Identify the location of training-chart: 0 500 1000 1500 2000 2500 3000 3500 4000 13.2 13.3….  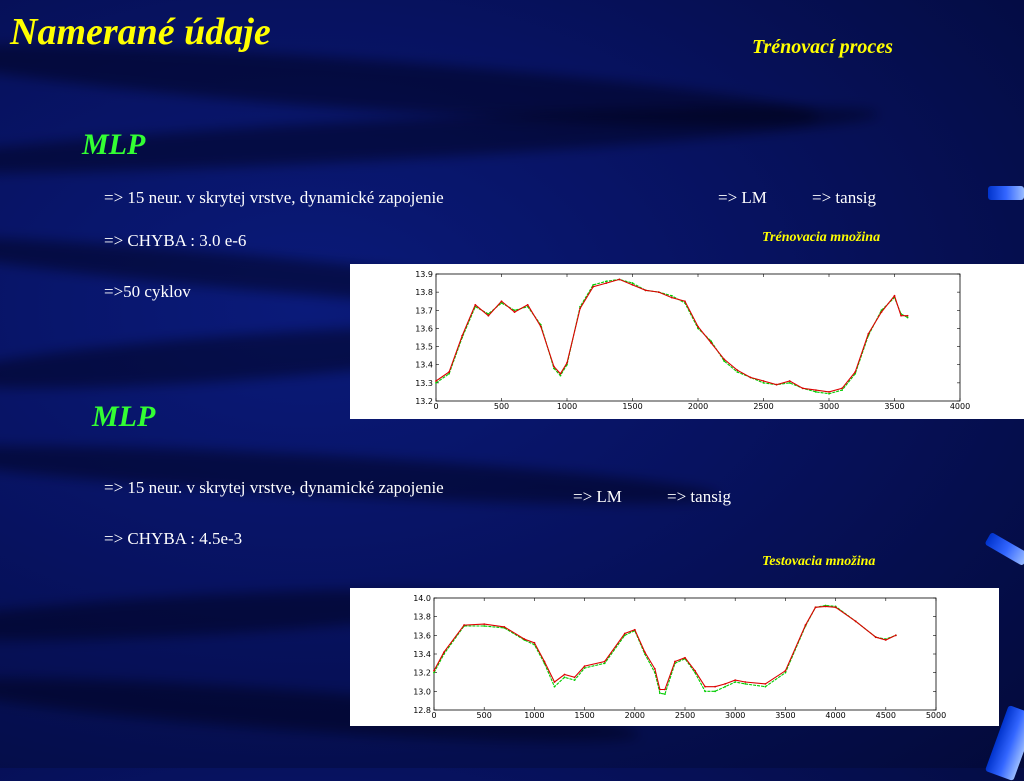
(692, 340).